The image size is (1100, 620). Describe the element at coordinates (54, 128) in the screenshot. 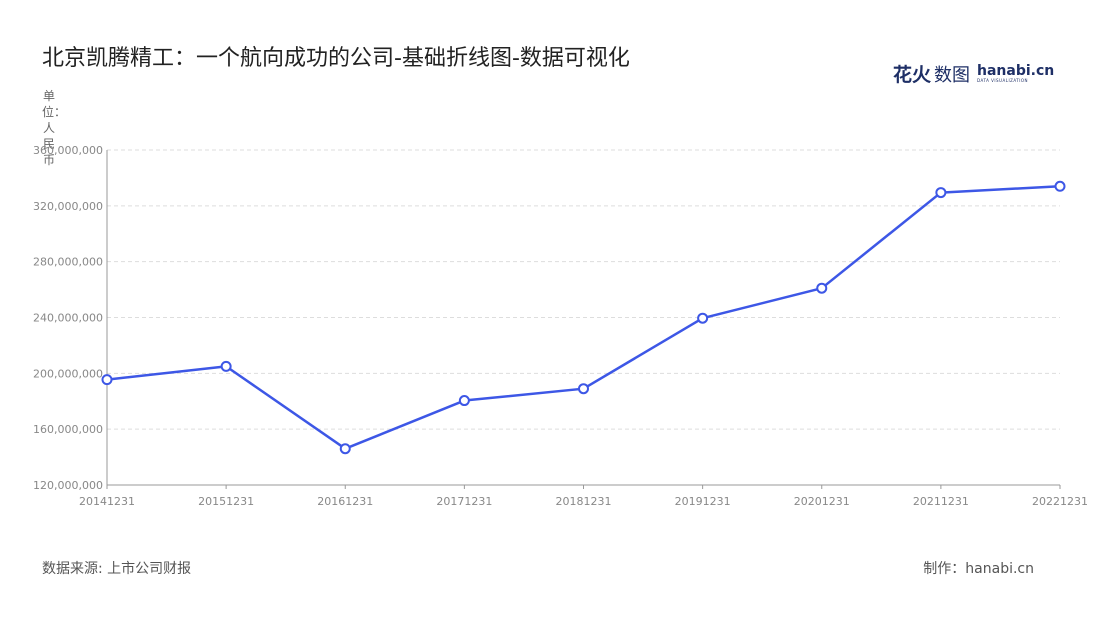

I see `y-axis-unit-label: 单位：人民币` at that location.